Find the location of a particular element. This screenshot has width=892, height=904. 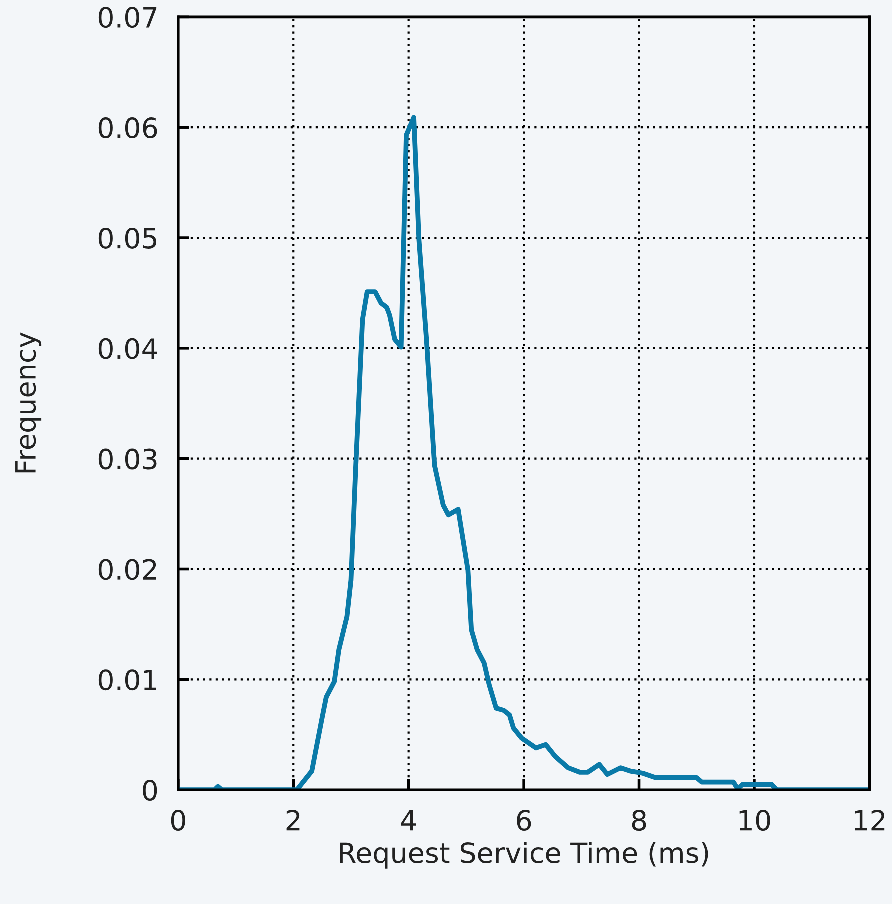

x-tick-label: 2 is located at coordinates (293, 820).